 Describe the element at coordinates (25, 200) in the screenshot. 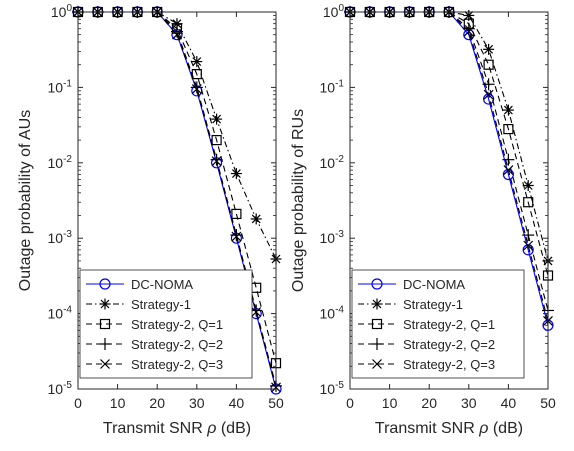

I see `y-axis-label: Outage probability of AUs` at that location.